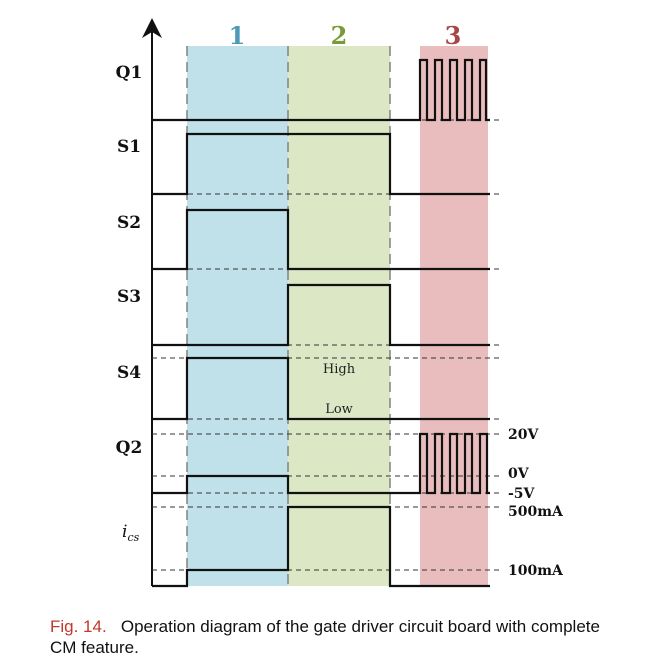 The height and width of the screenshot is (662, 645). Describe the element at coordinates (129, 297) in the screenshot. I see `signal-label-s3: S3` at that location.